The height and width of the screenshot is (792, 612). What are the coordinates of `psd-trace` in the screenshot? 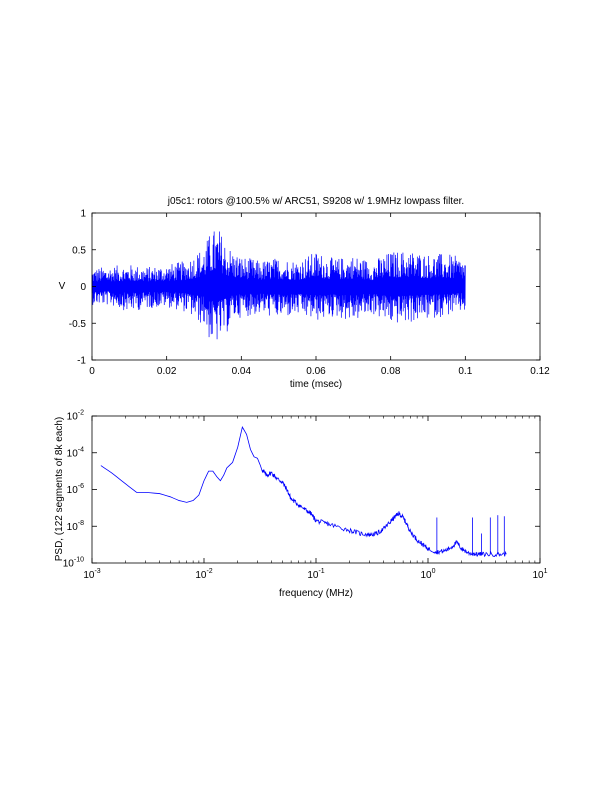 It's located at (303, 491).